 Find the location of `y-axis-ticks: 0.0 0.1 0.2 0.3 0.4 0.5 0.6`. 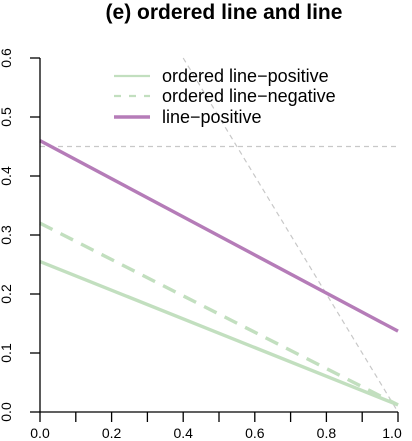

y-axis-ticks: 0.0 0.1 0.2 0.3 0.4 0.5 0.6 is located at coordinates (20, 235).